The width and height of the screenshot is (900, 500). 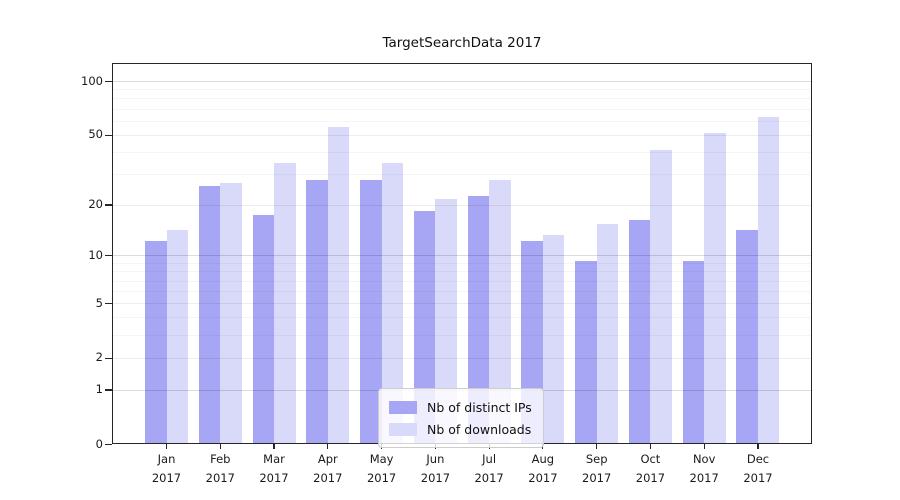 I want to click on legend-swatch-downloads, so click(x=403, y=429).